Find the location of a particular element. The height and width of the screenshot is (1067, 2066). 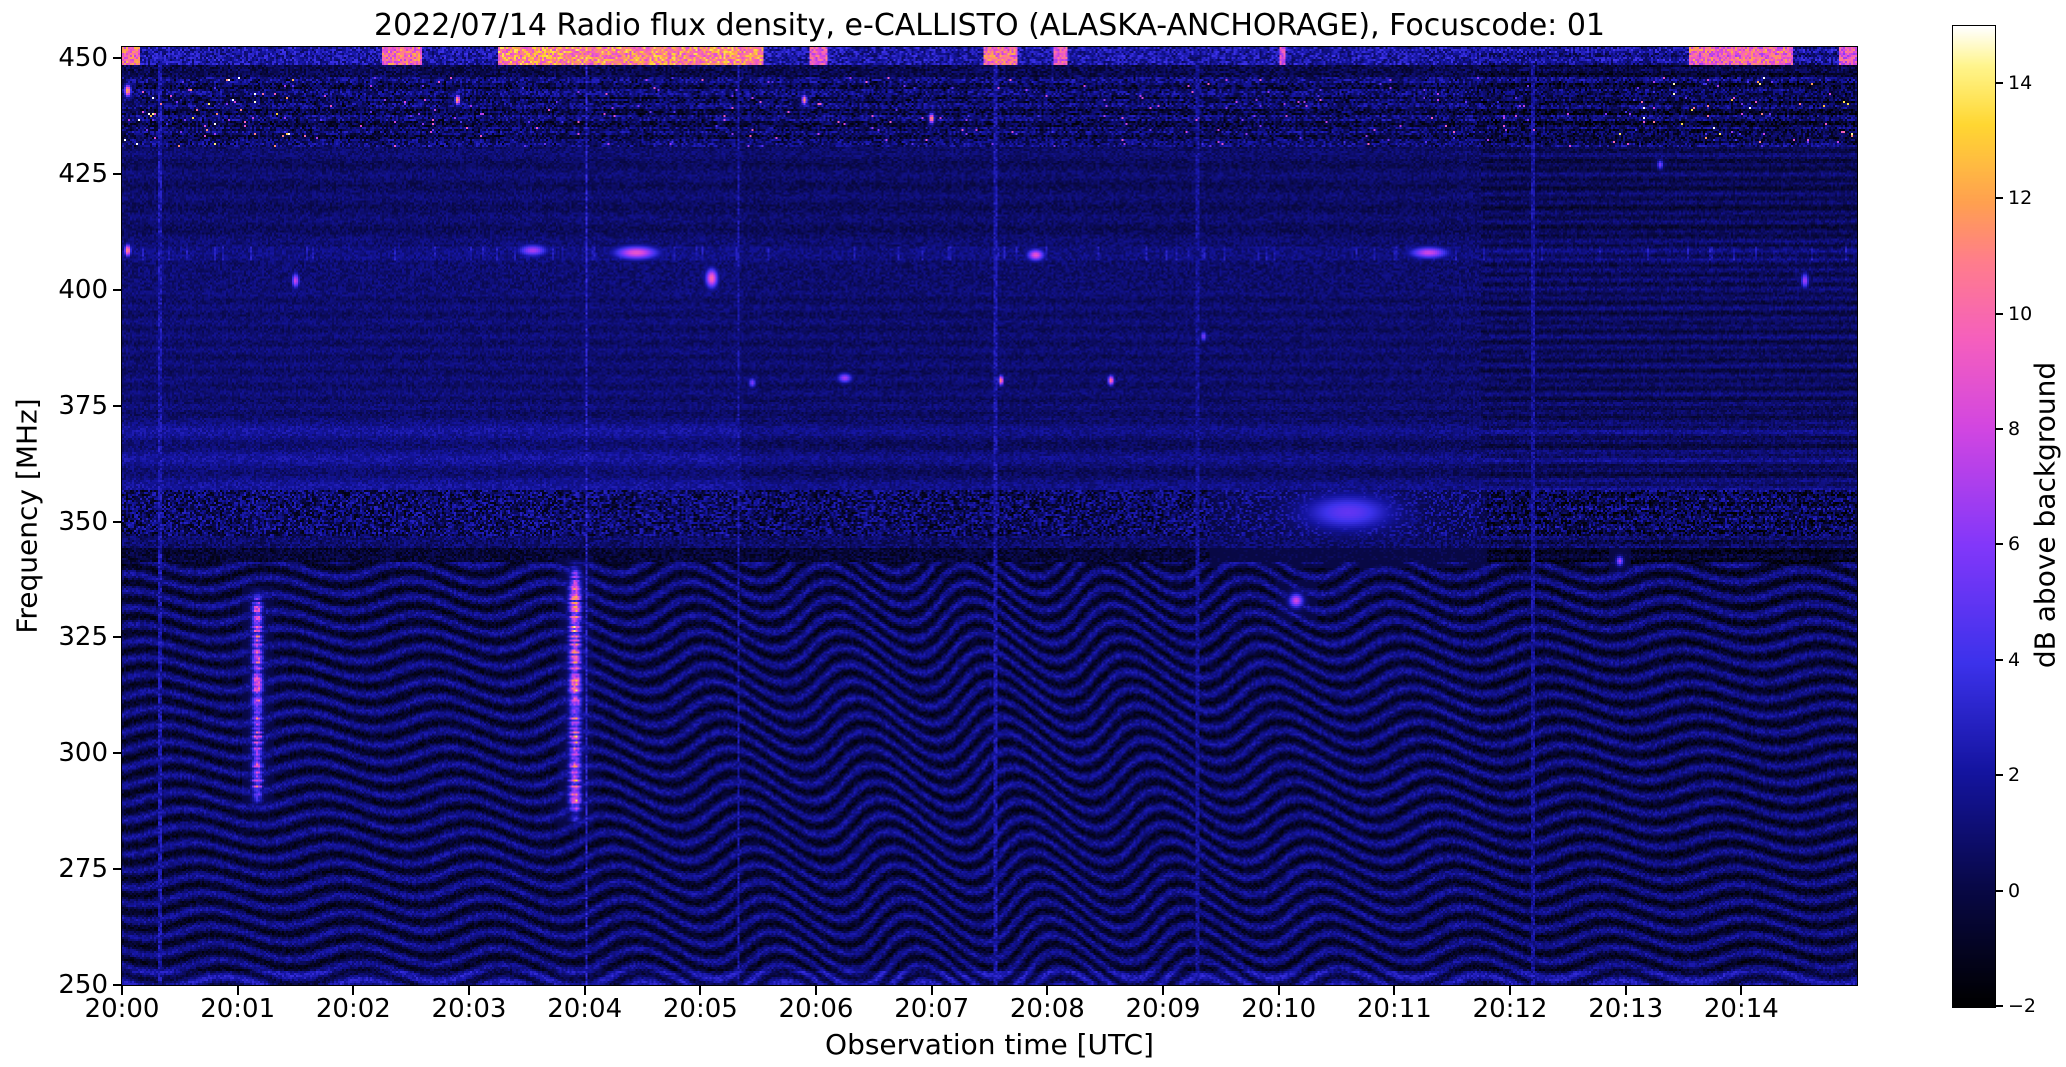

y-tick-label: 450 is located at coordinates (83, 58).